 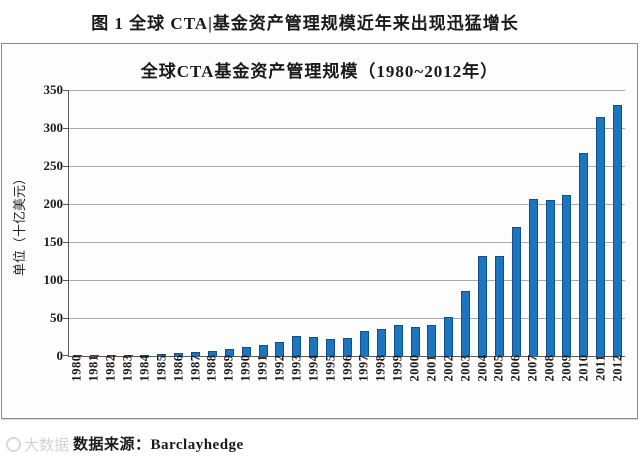 I want to click on x-tick-label-2003: 2003, so click(x=465, y=367).